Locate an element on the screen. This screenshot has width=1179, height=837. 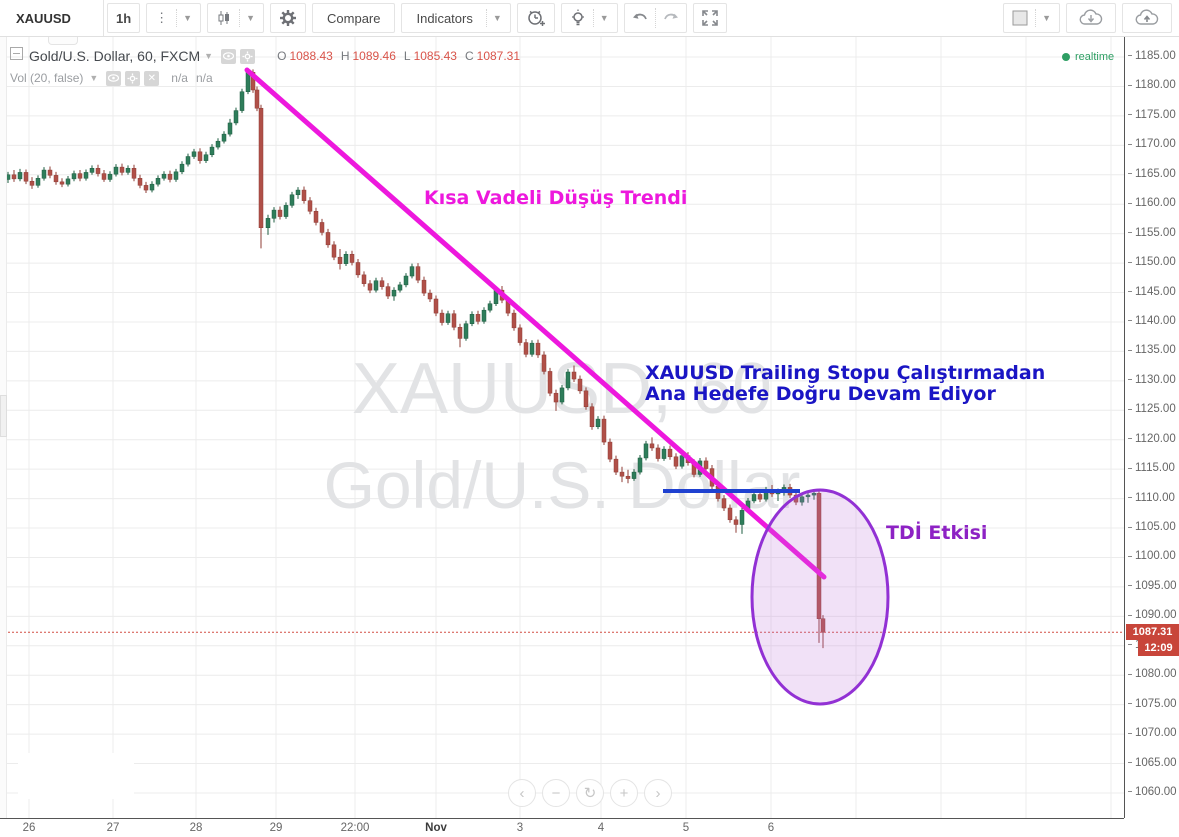
volume-value: n/a is located at coordinates (179, 78).